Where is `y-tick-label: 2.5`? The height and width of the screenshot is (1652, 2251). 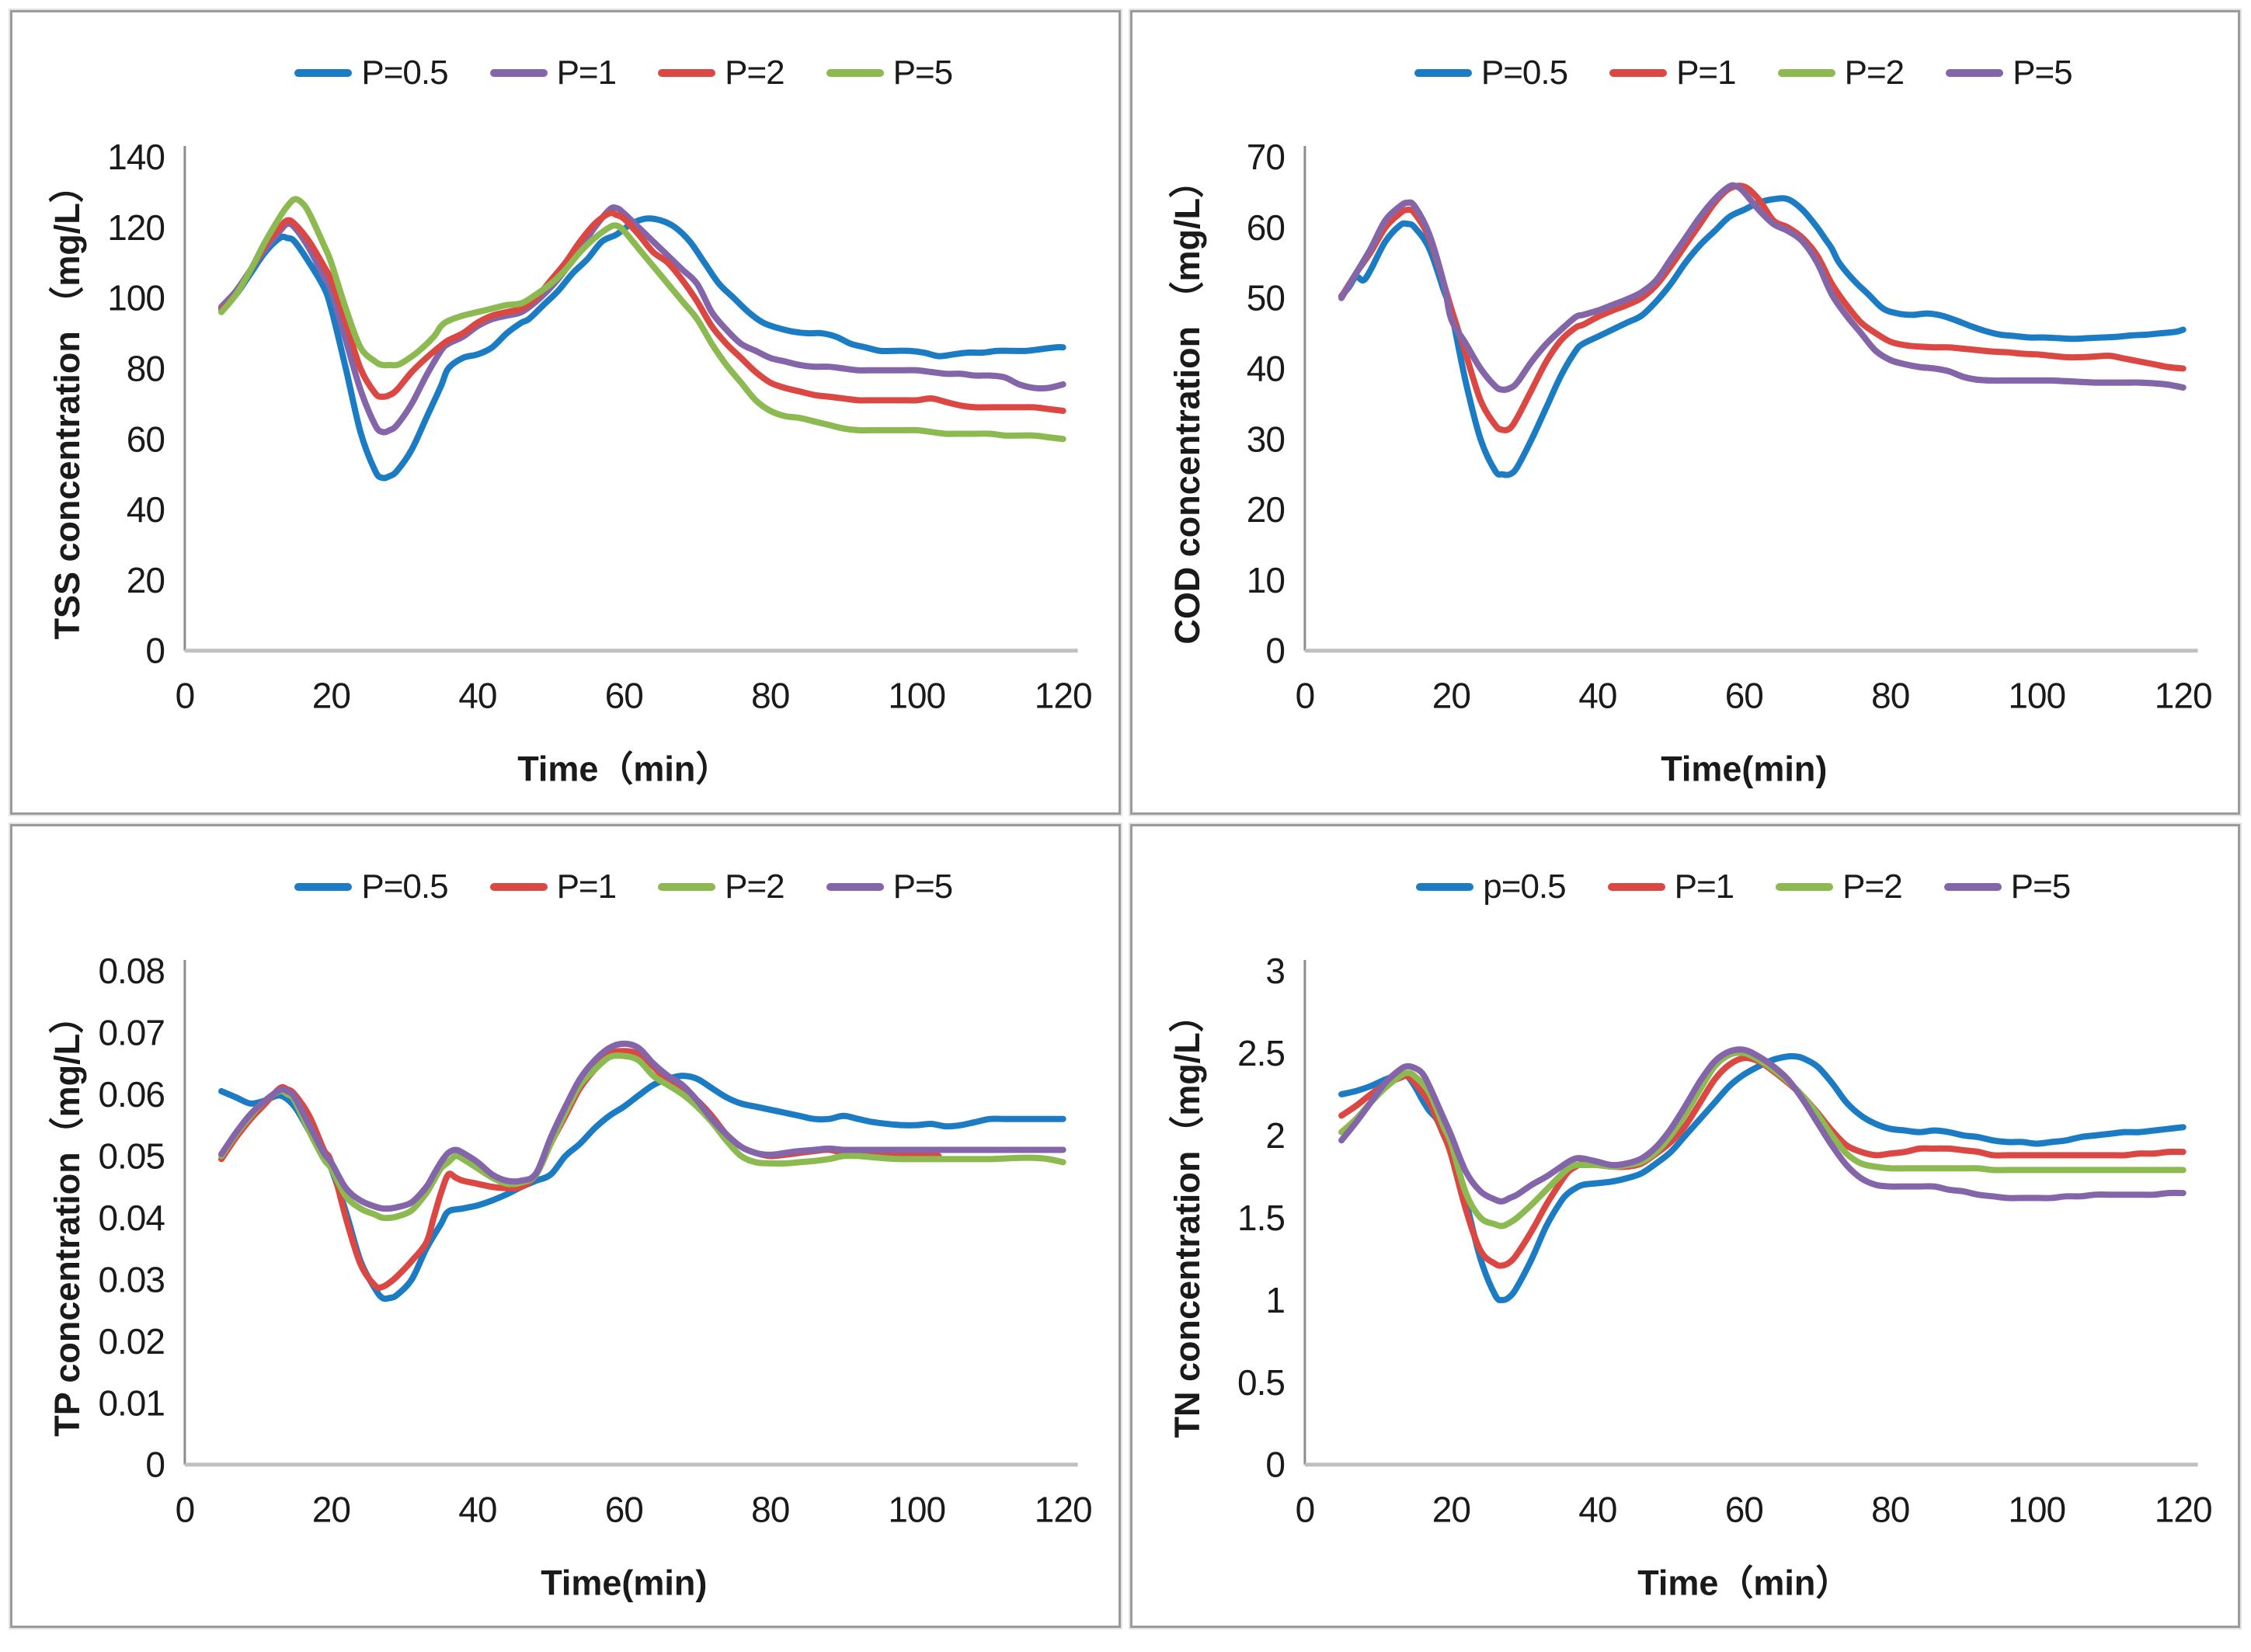 y-tick-label: 2.5 is located at coordinates (1261, 1053).